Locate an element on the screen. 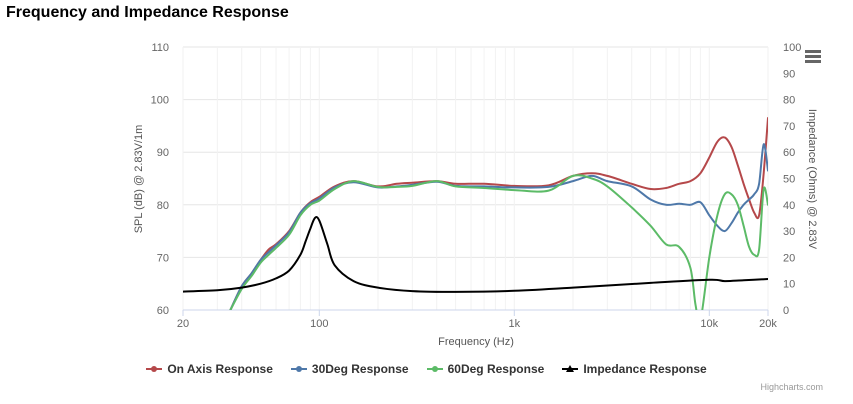 The image size is (853, 404). y2-tick-label: 0 is located at coordinates (786, 311).